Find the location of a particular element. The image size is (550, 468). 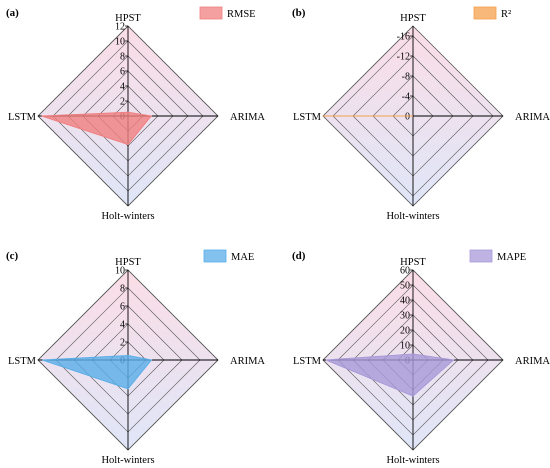

panel-label: (d) is located at coordinates (299, 256).